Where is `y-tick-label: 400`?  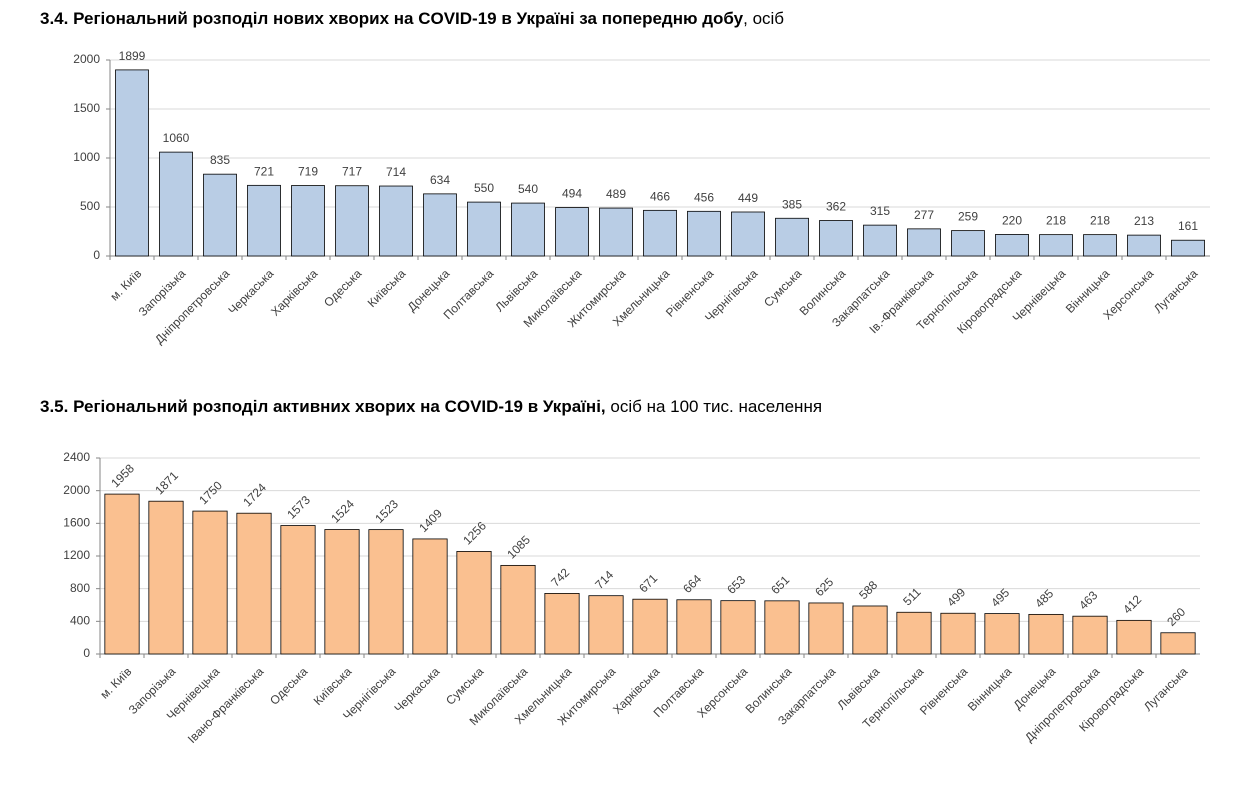
y-tick-label: 400 is located at coordinates (80, 621).